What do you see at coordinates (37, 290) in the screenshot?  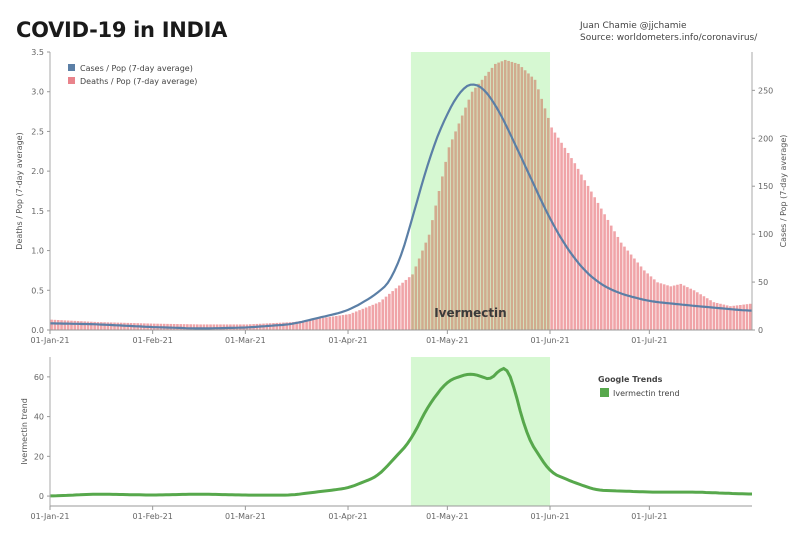 I see `y-tick-label-left: 0.5` at bounding box center [37, 290].